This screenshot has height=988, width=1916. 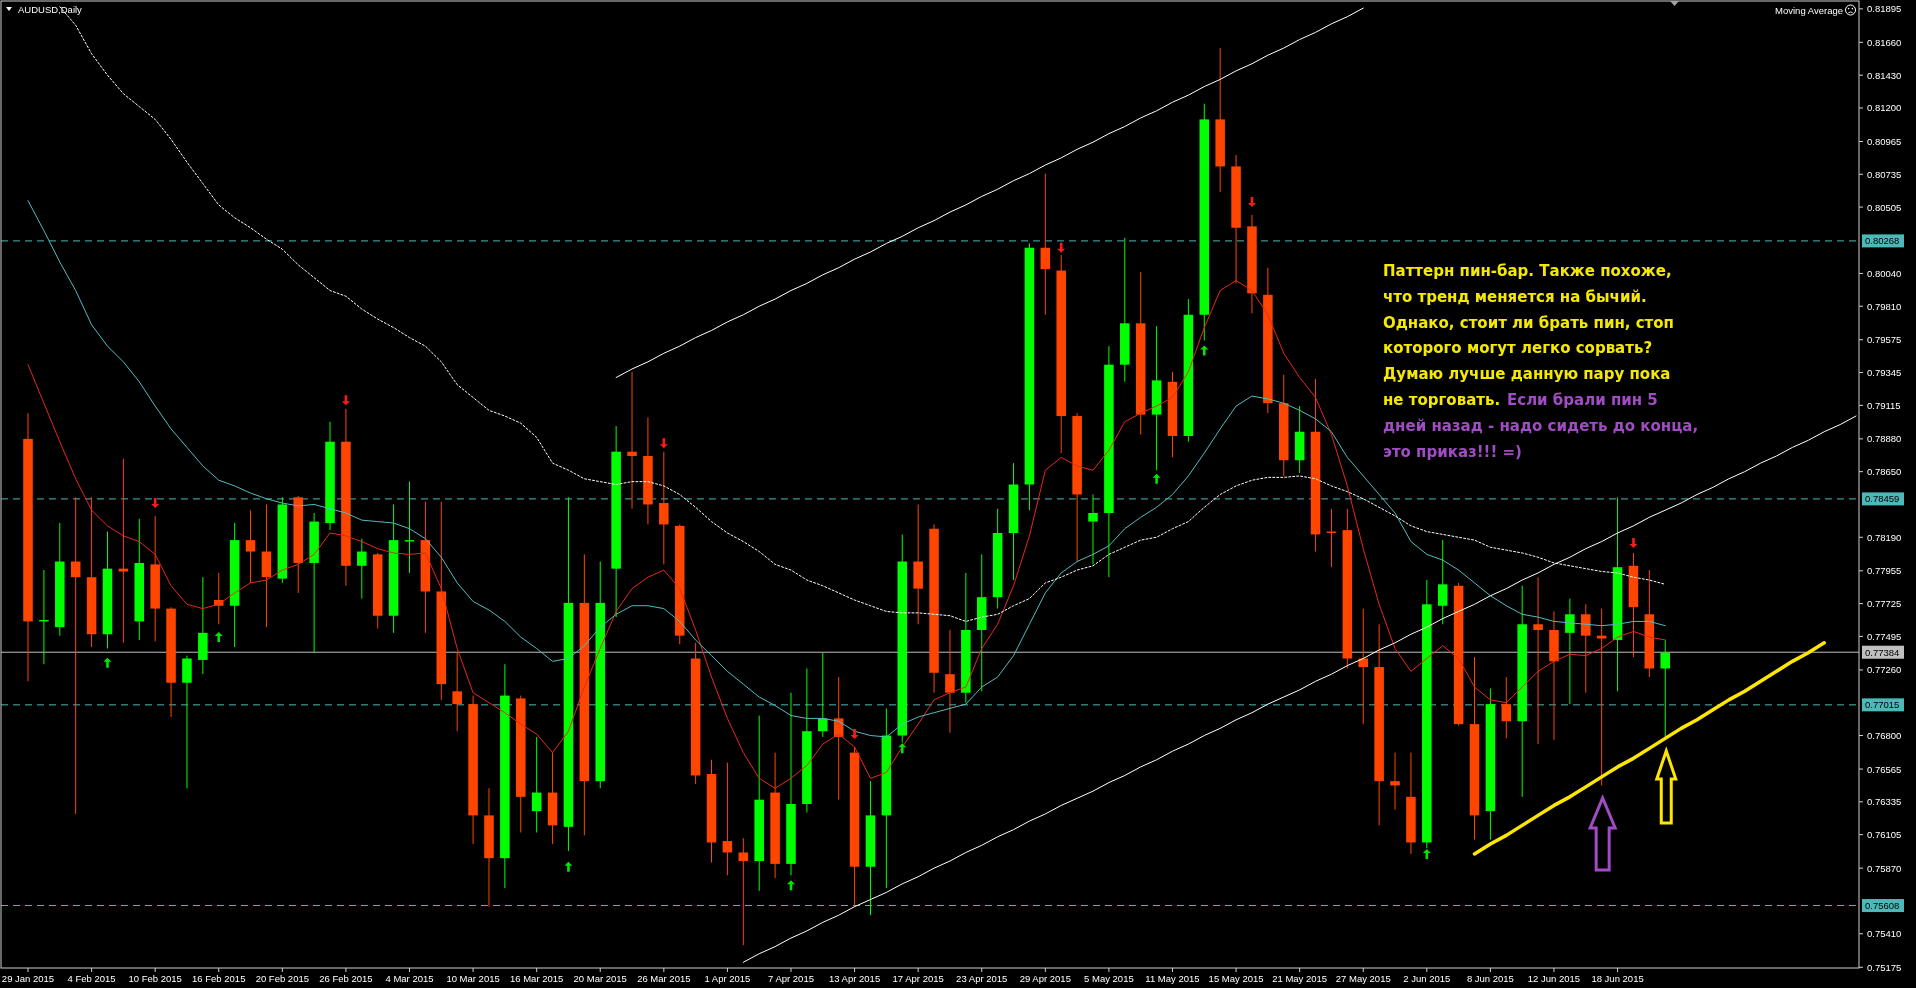 I want to click on y-tick-label: 0.78190, so click(x=1884, y=537).